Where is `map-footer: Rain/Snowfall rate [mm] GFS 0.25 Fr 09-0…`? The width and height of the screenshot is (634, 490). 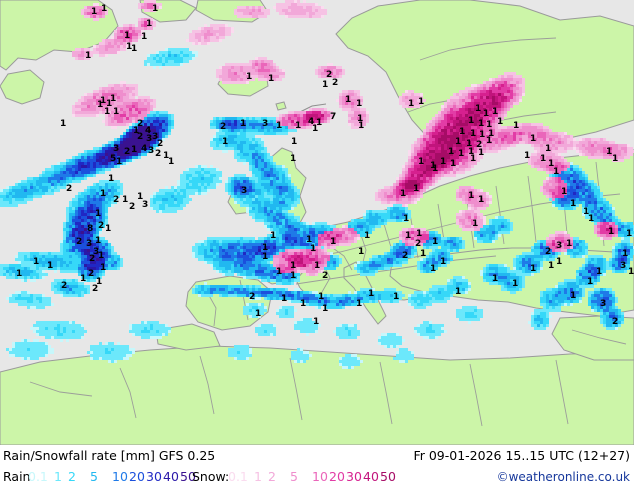
map-footer: Rain/Snowfall rate [mm] GFS 0.25 Fr 09-0… is located at coordinates (317, 467).